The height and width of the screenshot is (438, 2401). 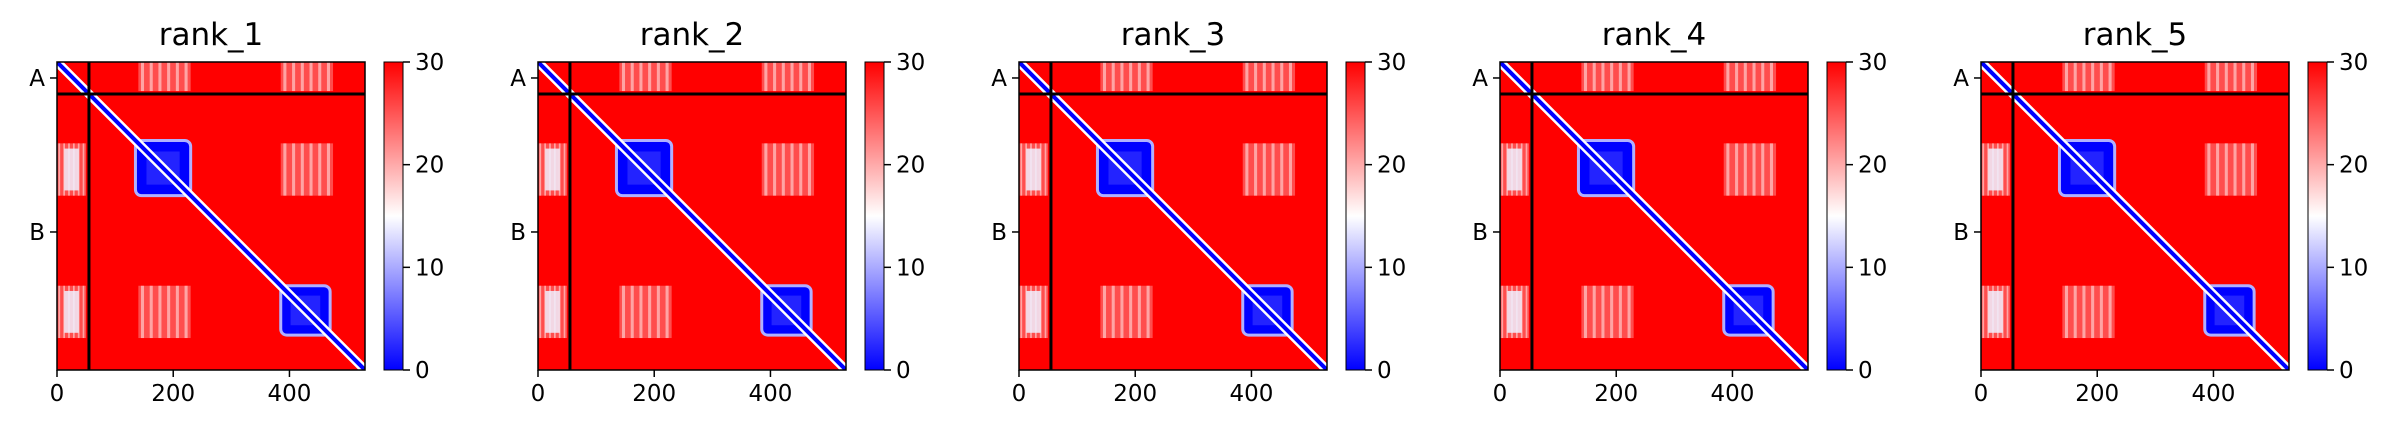 I want to click on panel-title: rank_2, so click(x=692, y=35).